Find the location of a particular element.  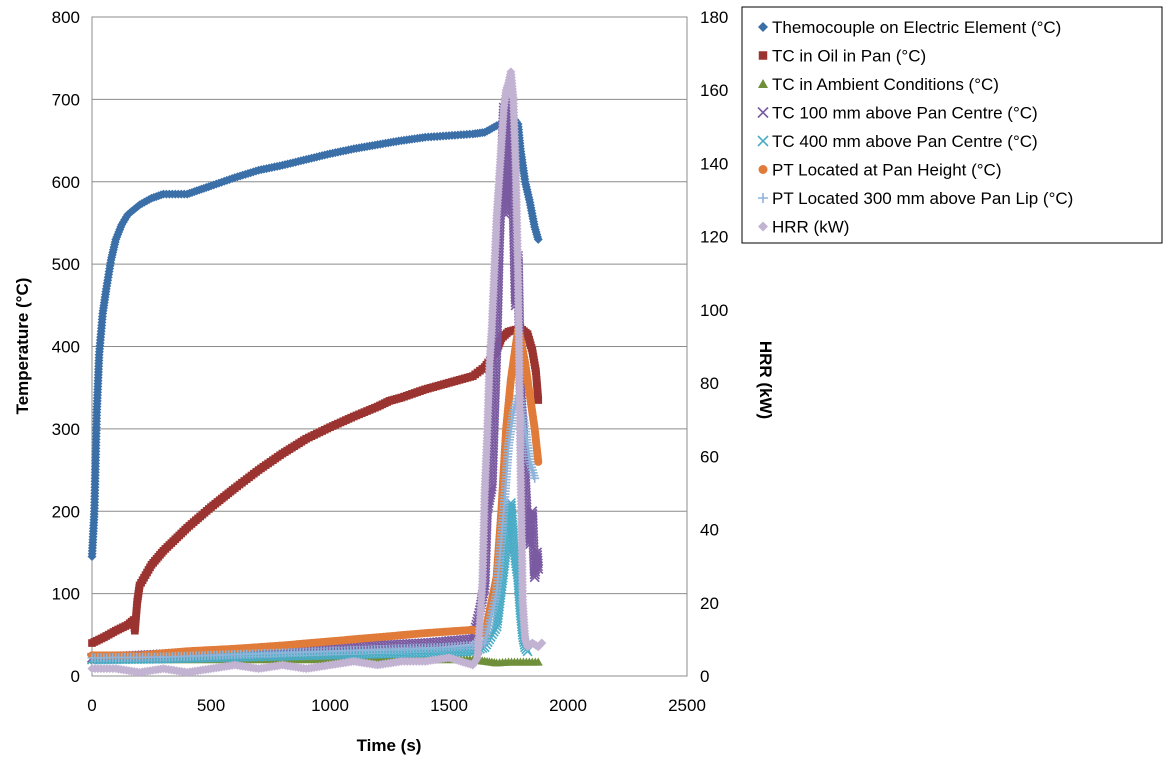

y2-tick-label: 80 is located at coordinates (709, 383).